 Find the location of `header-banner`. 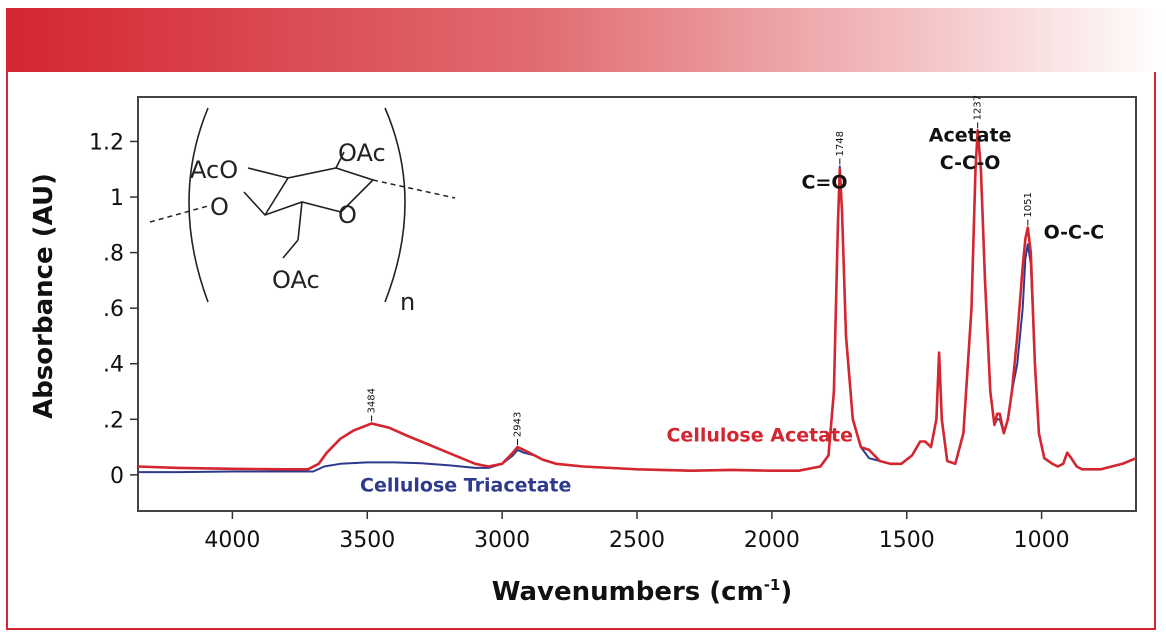

header-banner is located at coordinates (586, 40).